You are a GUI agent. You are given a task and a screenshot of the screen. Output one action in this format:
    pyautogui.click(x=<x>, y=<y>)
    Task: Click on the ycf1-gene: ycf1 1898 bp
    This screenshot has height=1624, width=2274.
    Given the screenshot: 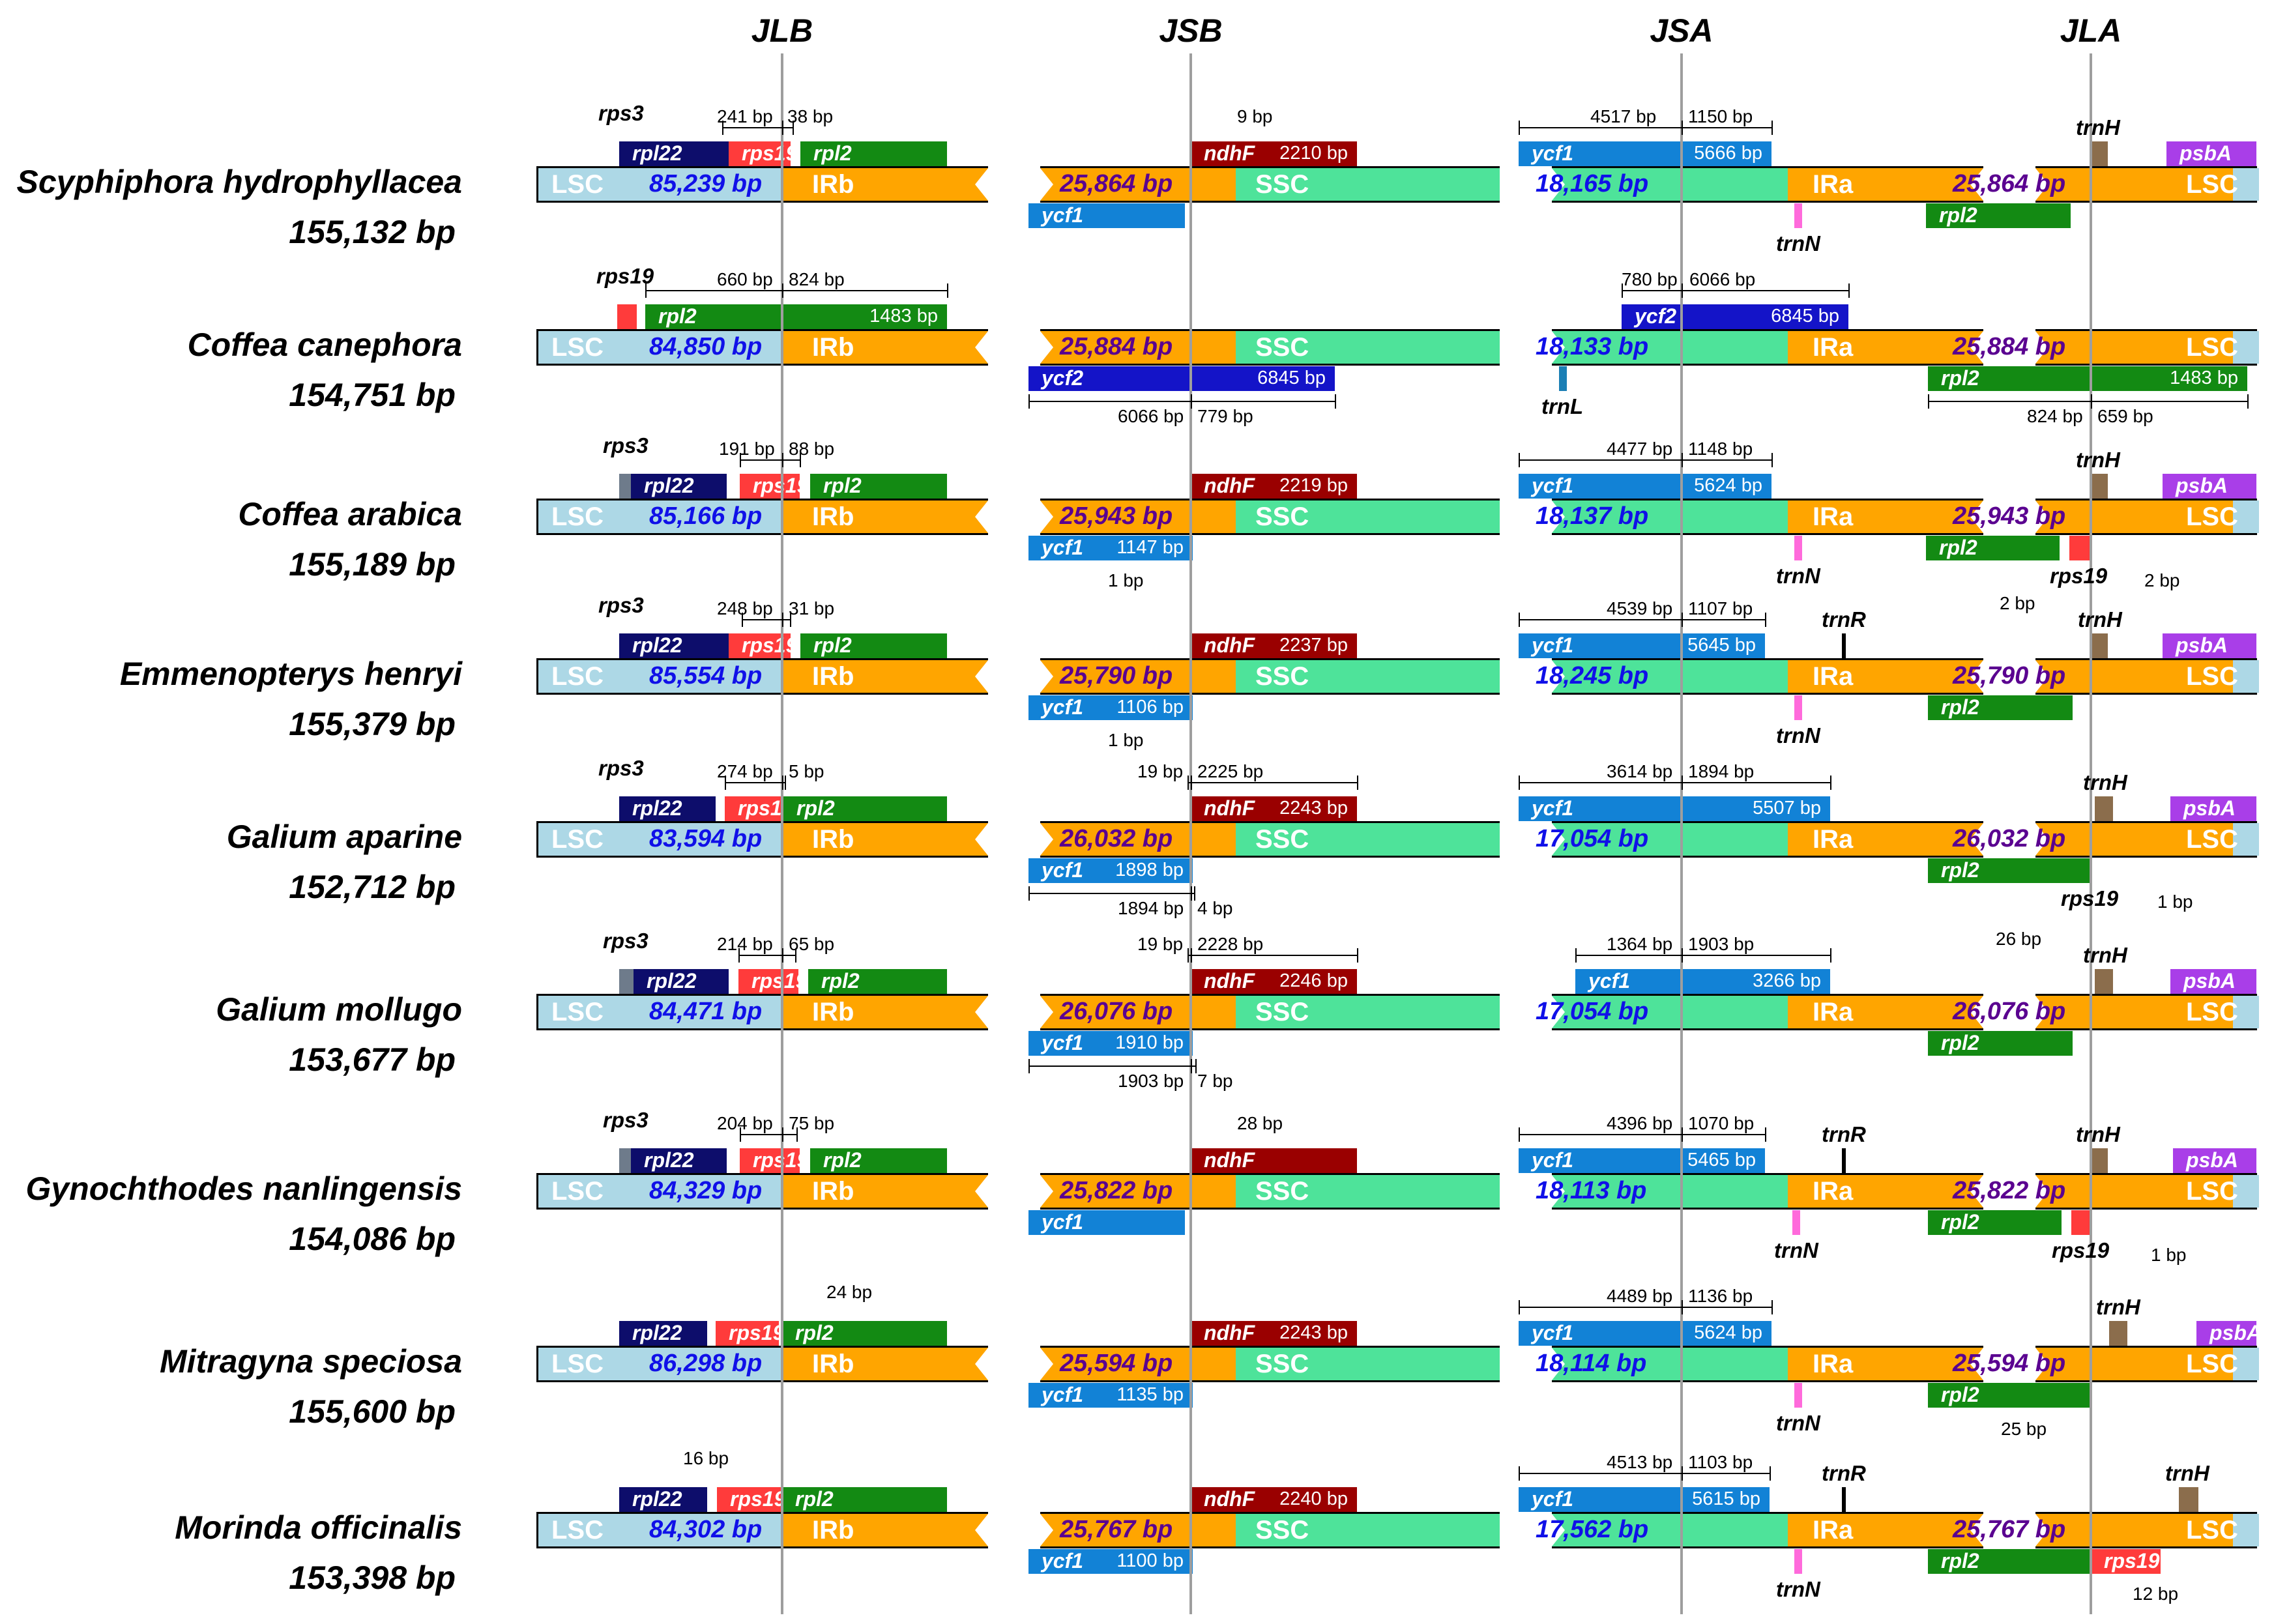 What is the action you would take?
    pyautogui.click(x=1110, y=871)
    